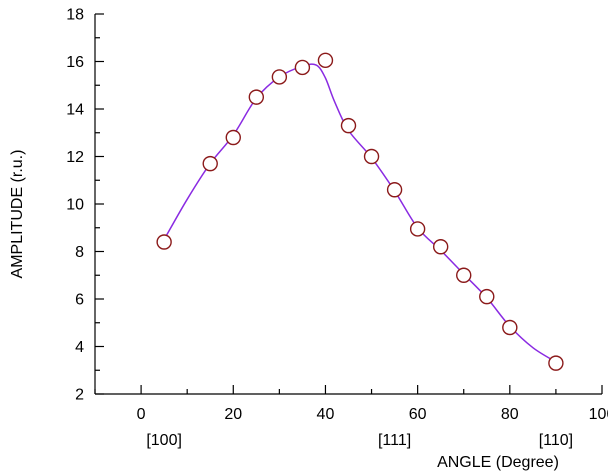  What do you see at coordinates (75, 205) in the screenshot?
I see `y-tick-label: 10` at bounding box center [75, 205].